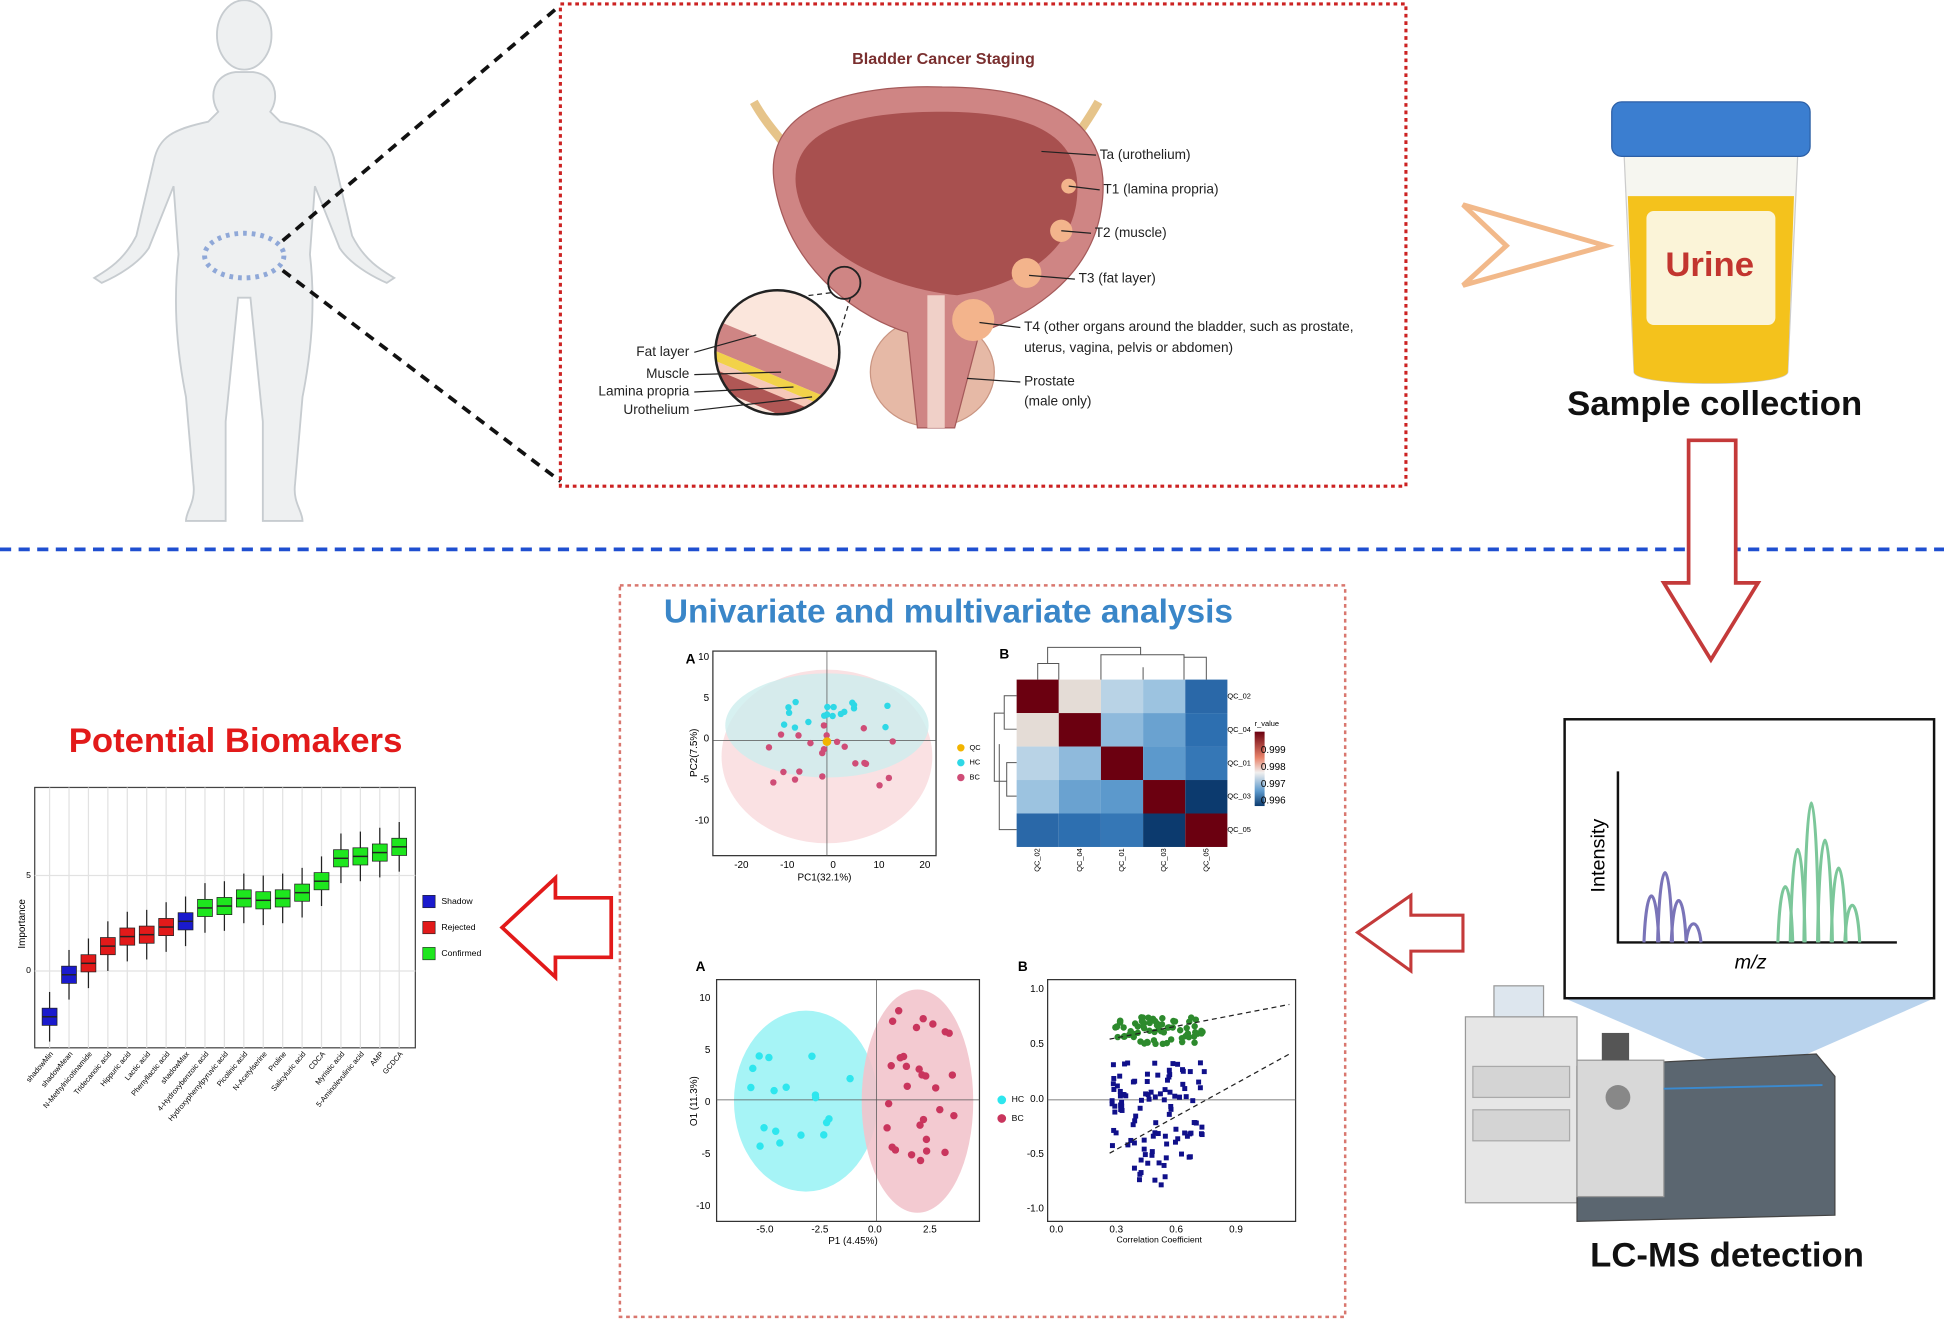  Describe the element at coordinates (1057, 400) in the screenshot. I see `prostate-label: (male only)` at that location.